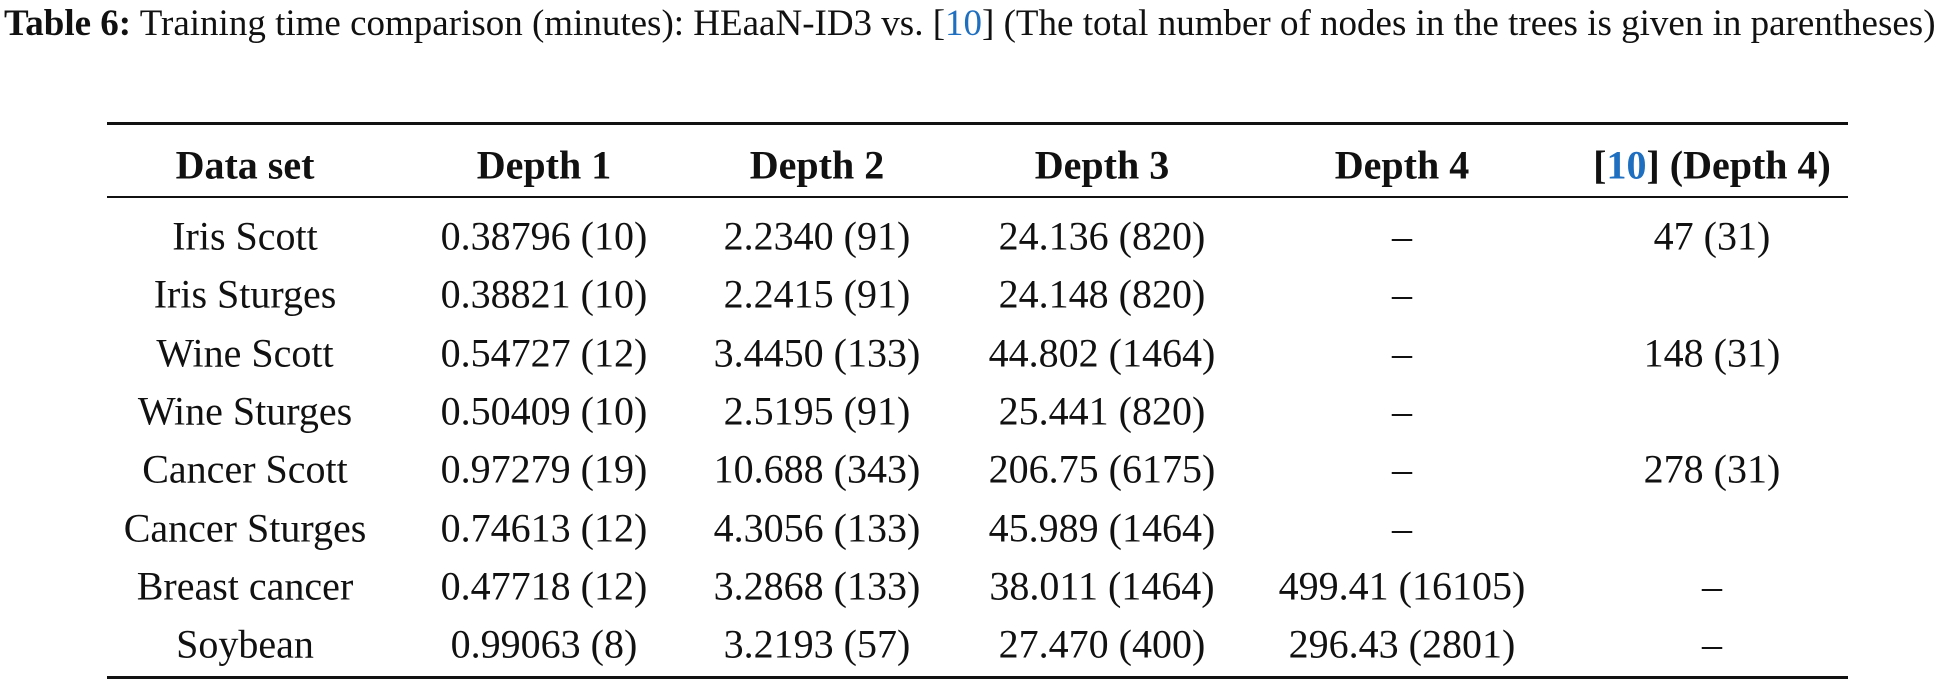 The height and width of the screenshot is (681, 1956). What do you see at coordinates (544, 294) in the screenshot?
I see `table-cell: 0.38821 (10)` at bounding box center [544, 294].